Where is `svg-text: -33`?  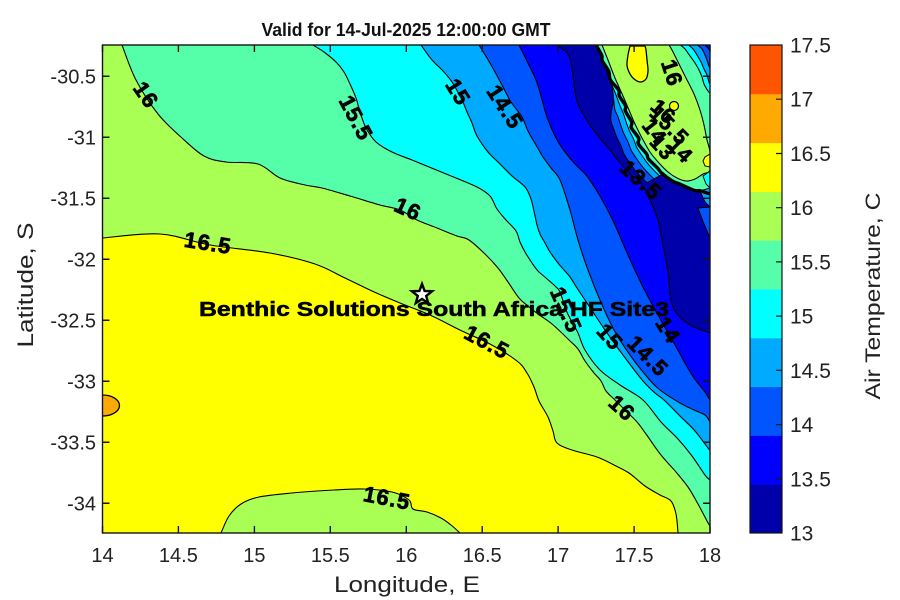
svg-text: -33 is located at coordinates (81, 382).